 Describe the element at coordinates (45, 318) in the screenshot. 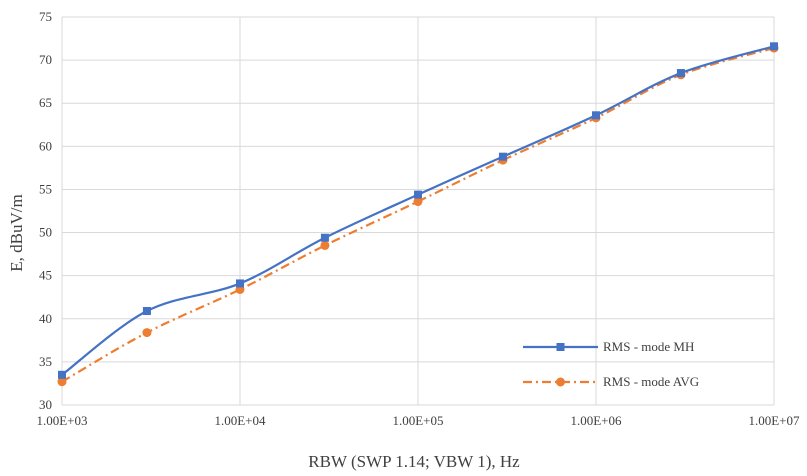

I see `y-tick-label: 40` at that location.